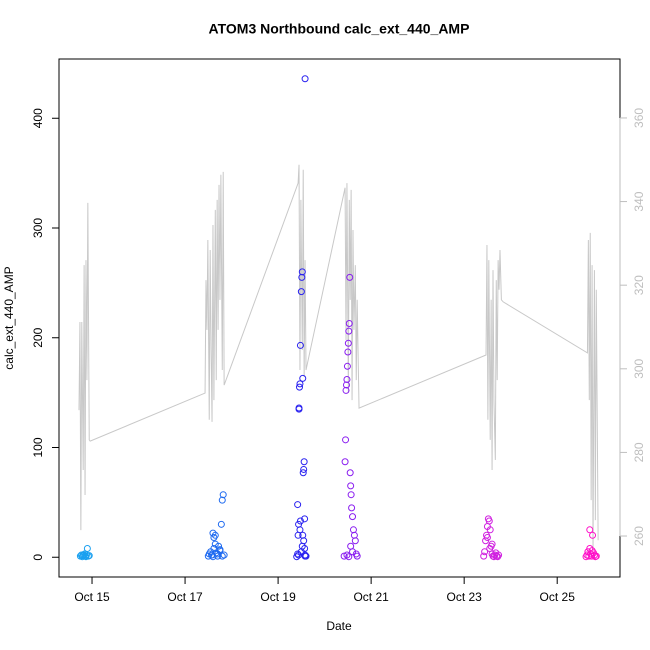 The width and height of the screenshot is (650, 650). Describe the element at coordinates (639, 201) in the screenshot. I see `y2-tick-label: 340` at that location.